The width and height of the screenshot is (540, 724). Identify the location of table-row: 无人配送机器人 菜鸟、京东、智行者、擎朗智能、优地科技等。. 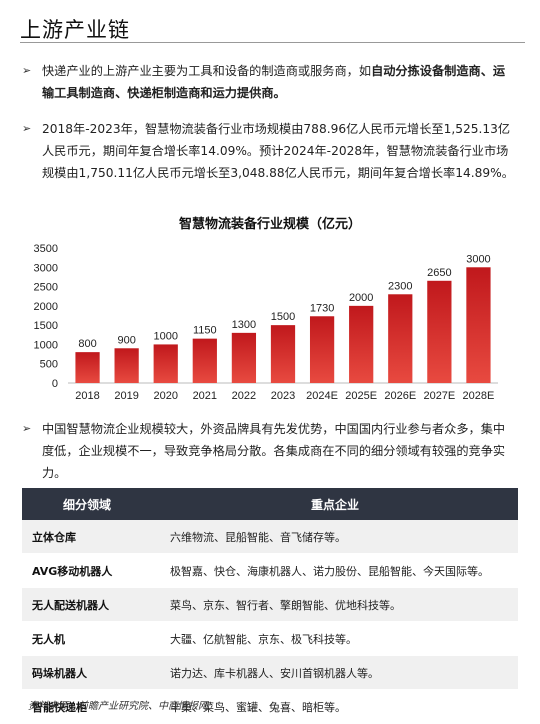
(270, 604).